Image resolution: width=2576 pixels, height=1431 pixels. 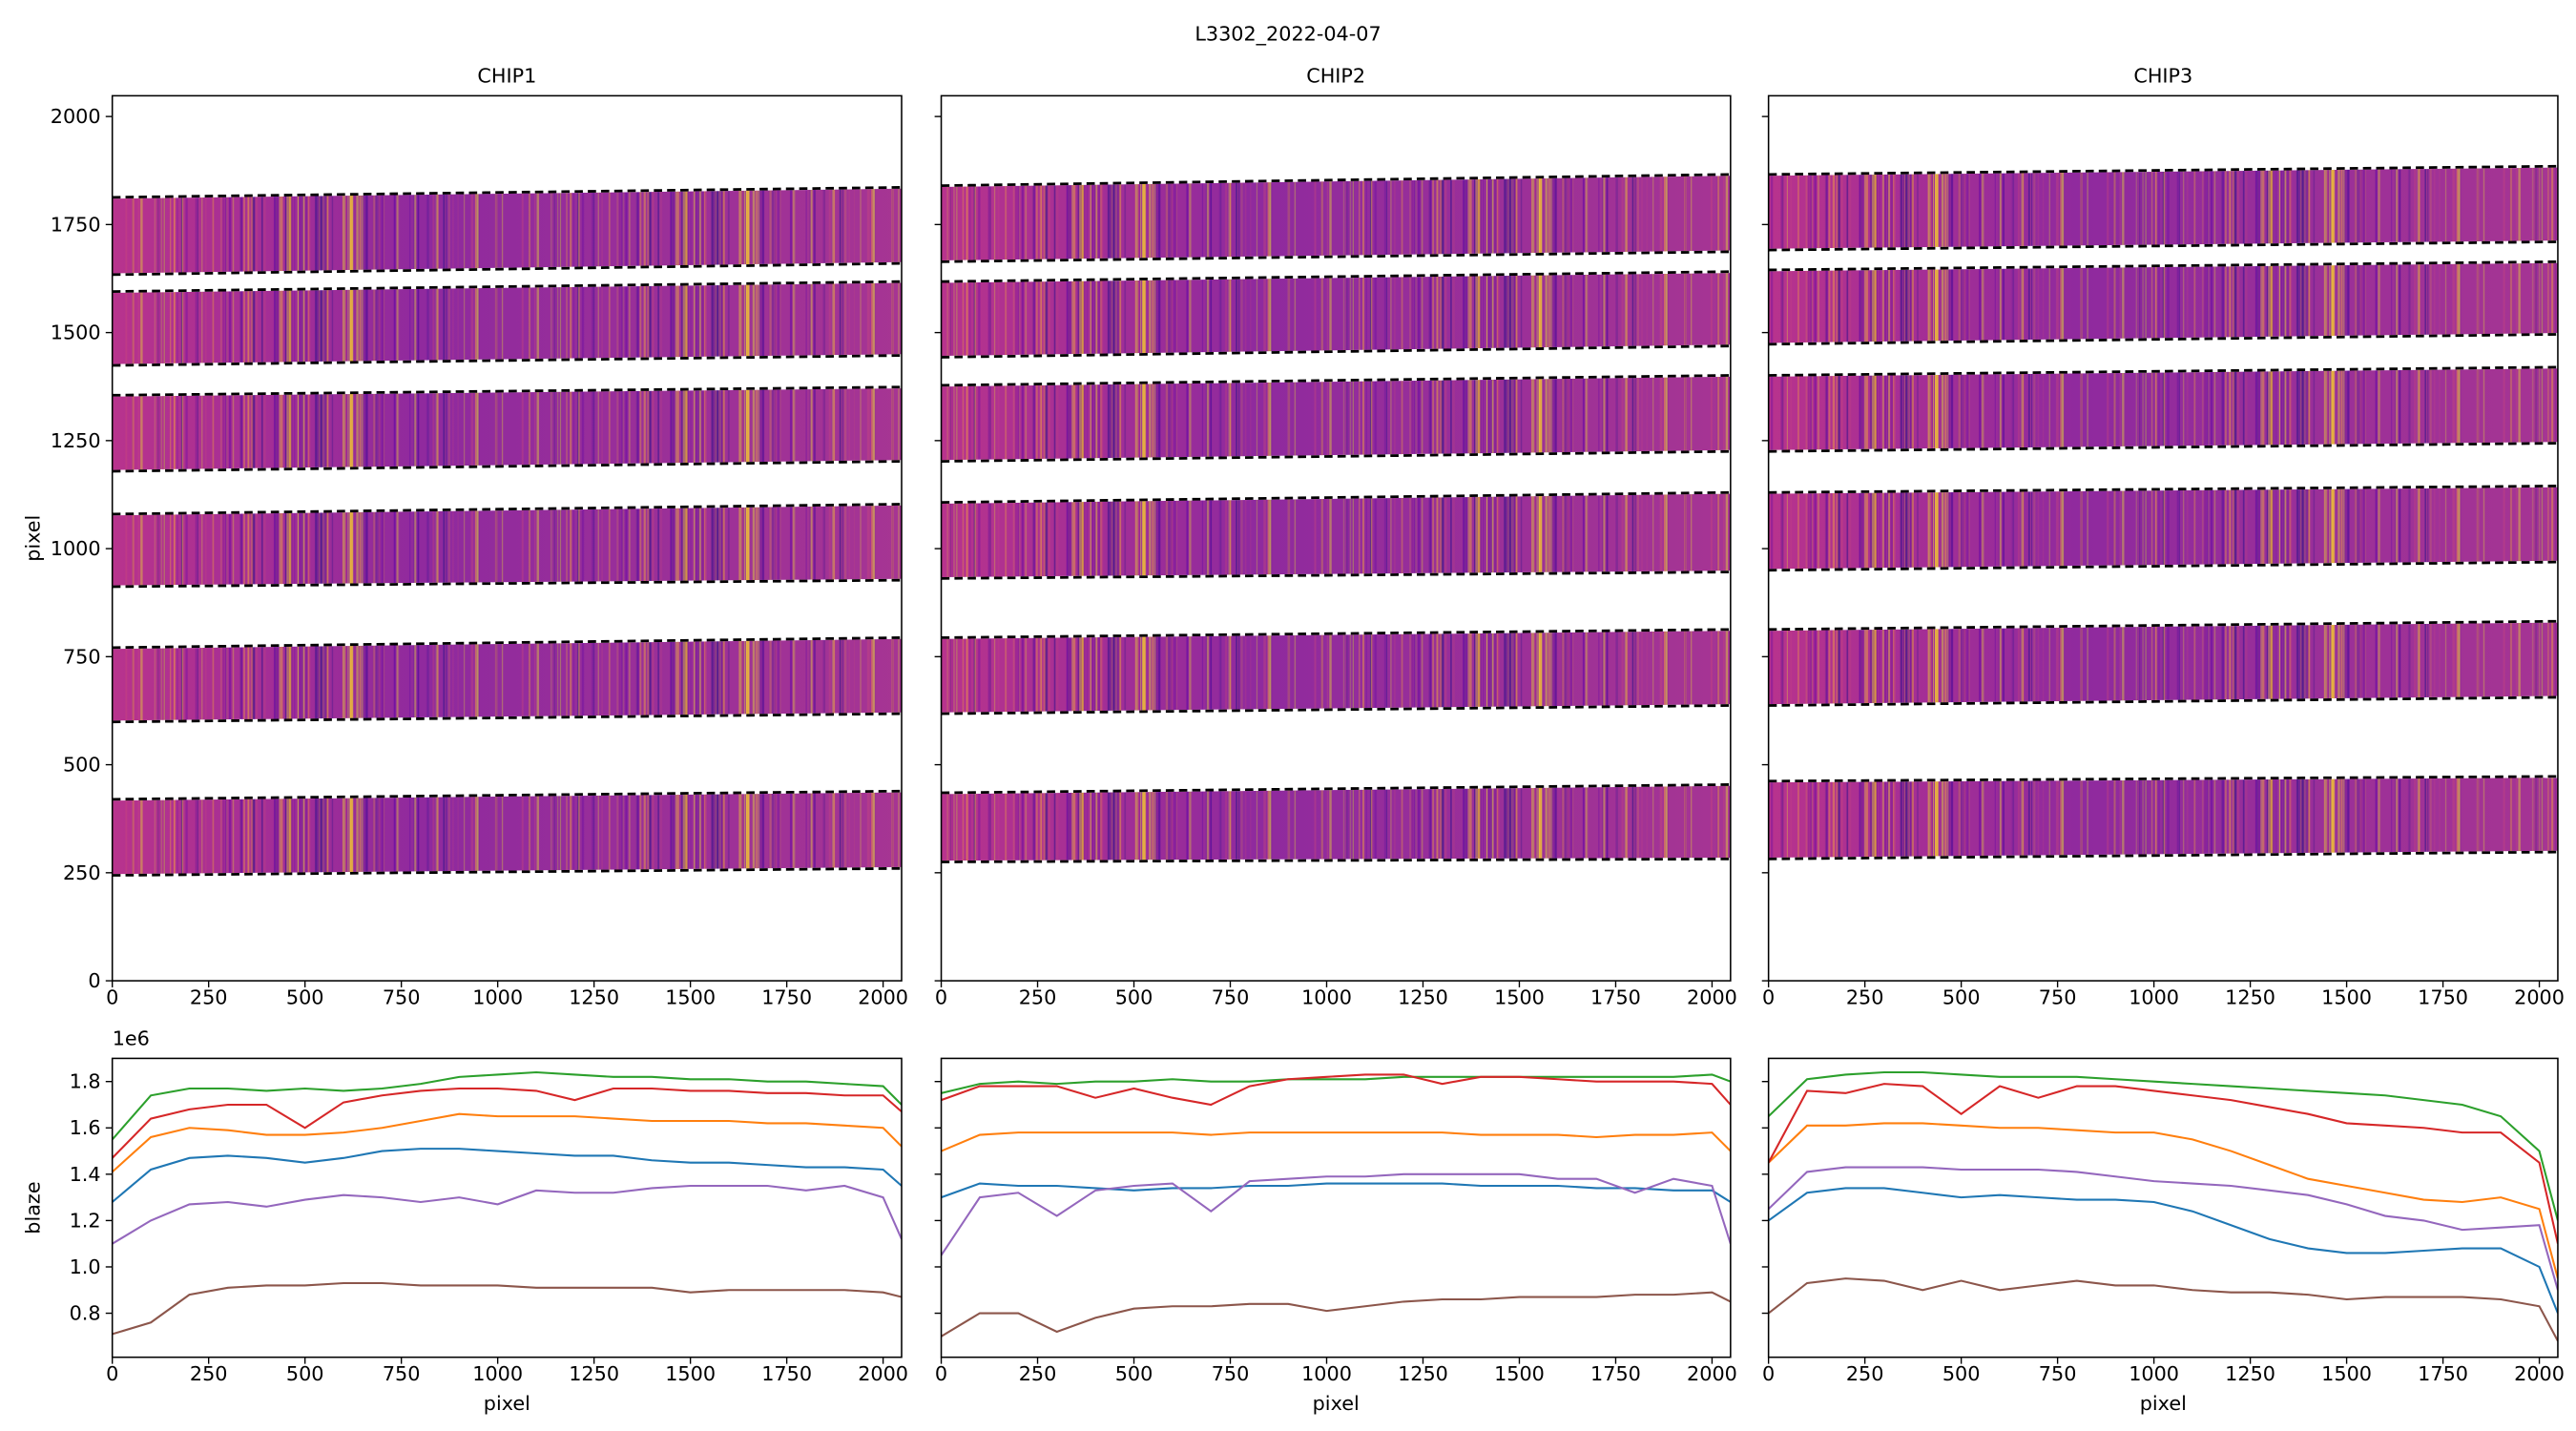 I want to click on y-tick-label: 1.8, so click(x=85, y=1081).